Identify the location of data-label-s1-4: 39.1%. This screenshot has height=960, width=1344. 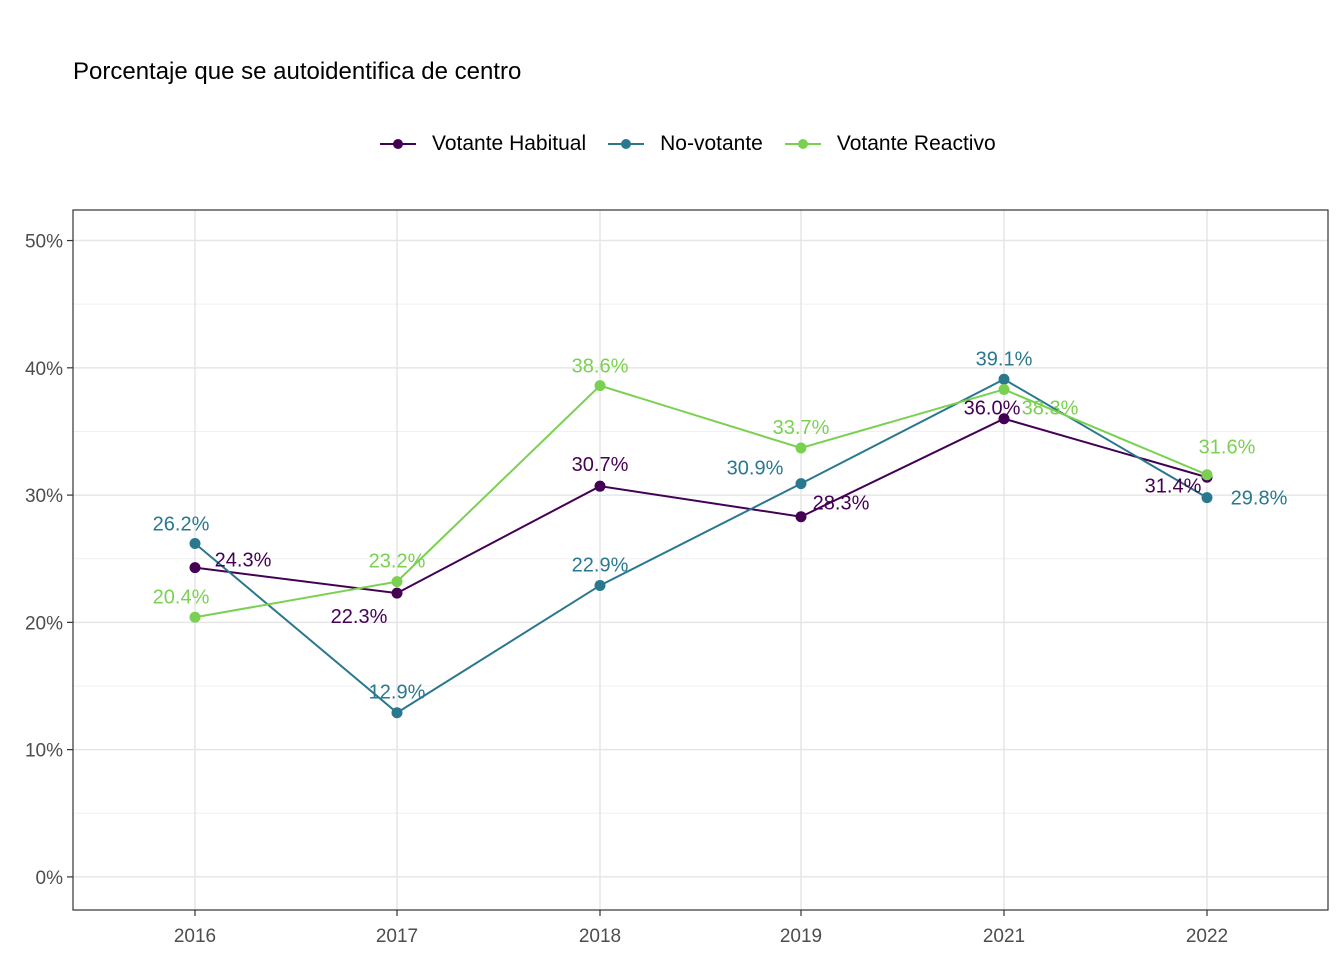
(1004, 359).